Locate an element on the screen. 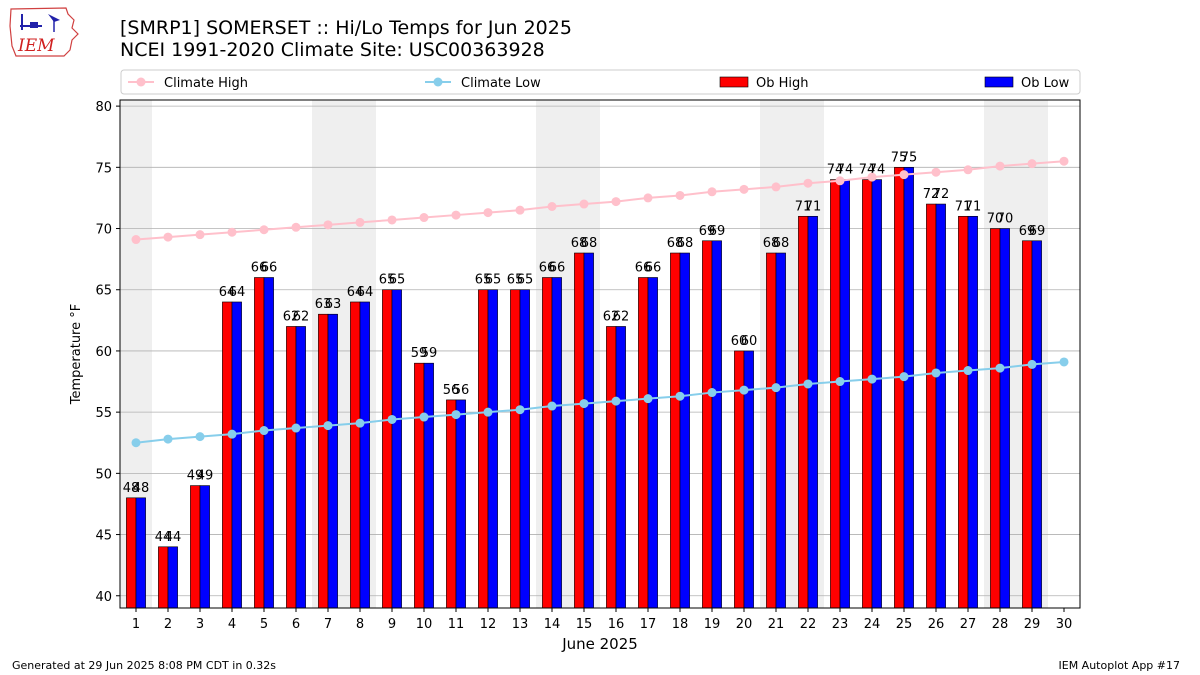  data-label-ob-low: 64 is located at coordinates (237, 292).